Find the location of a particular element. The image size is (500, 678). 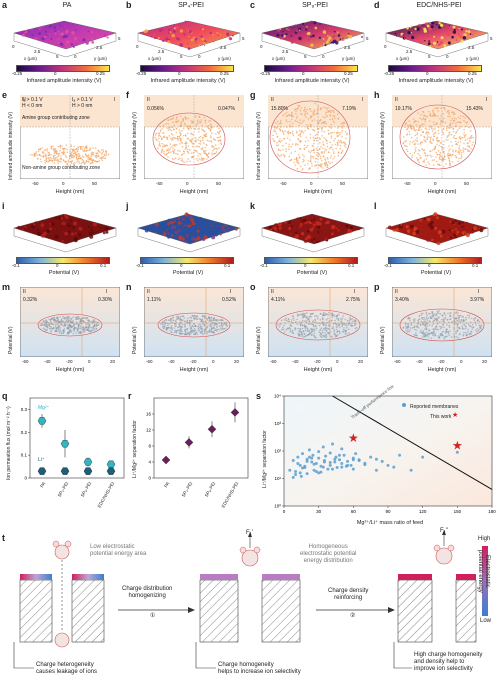

y-tick-label: 12 is located at coordinates (149, 430).